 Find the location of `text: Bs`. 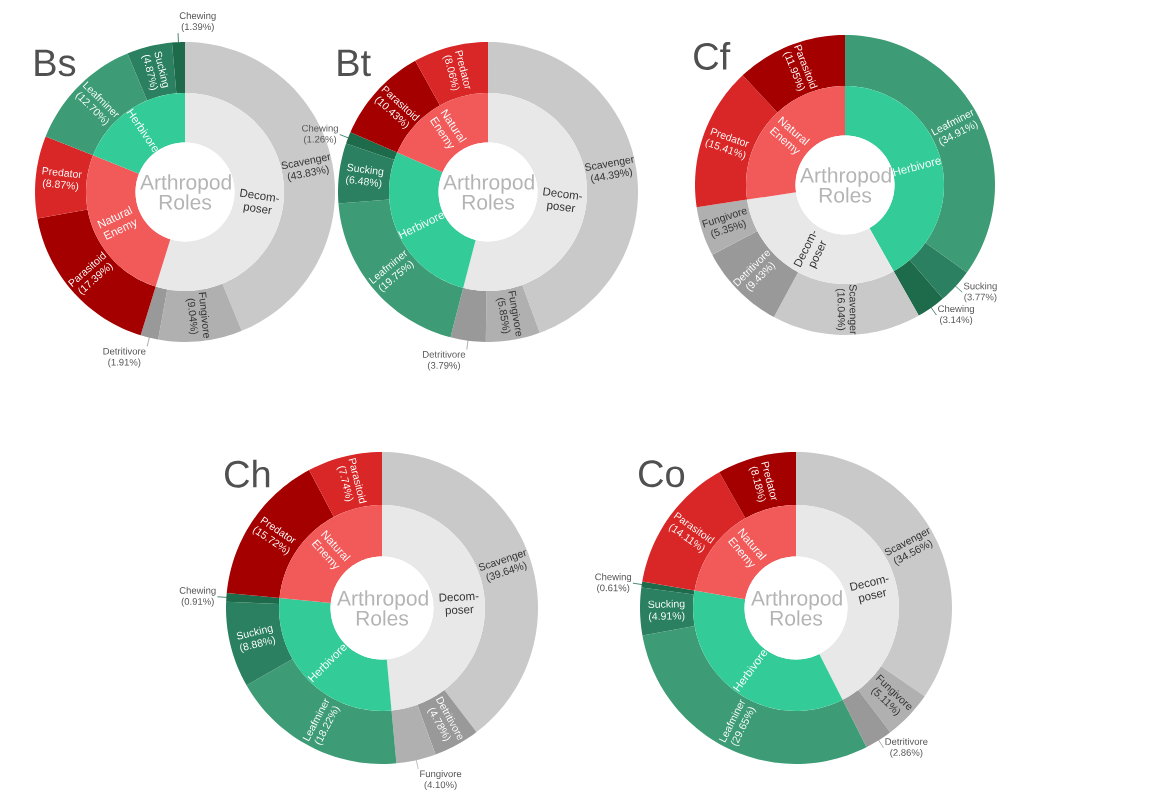

text: Bs is located at coordinates (55, 63).